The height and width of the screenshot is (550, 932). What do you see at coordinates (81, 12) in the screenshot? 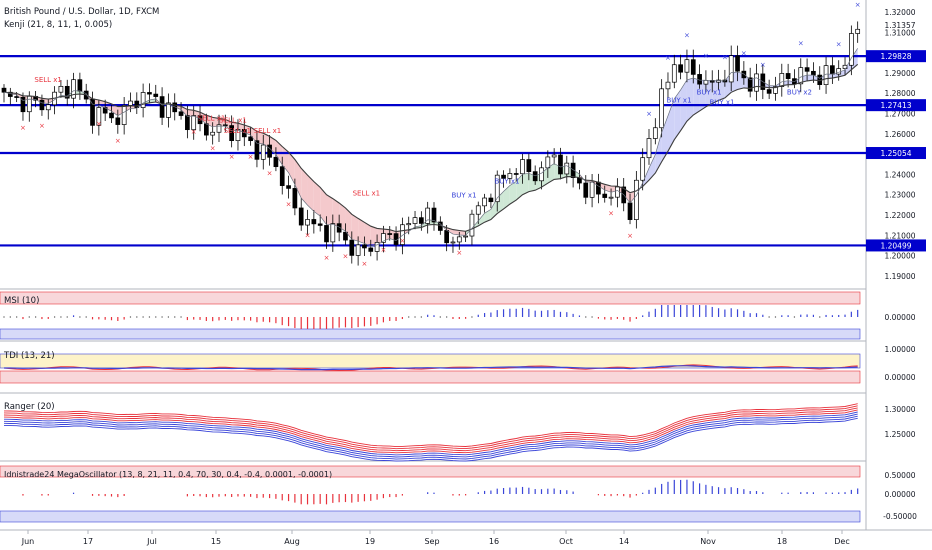
I see `symbol-title: British Pound / U.S. Dollar, 1D, FXCM` at bounding box center [81, 12].